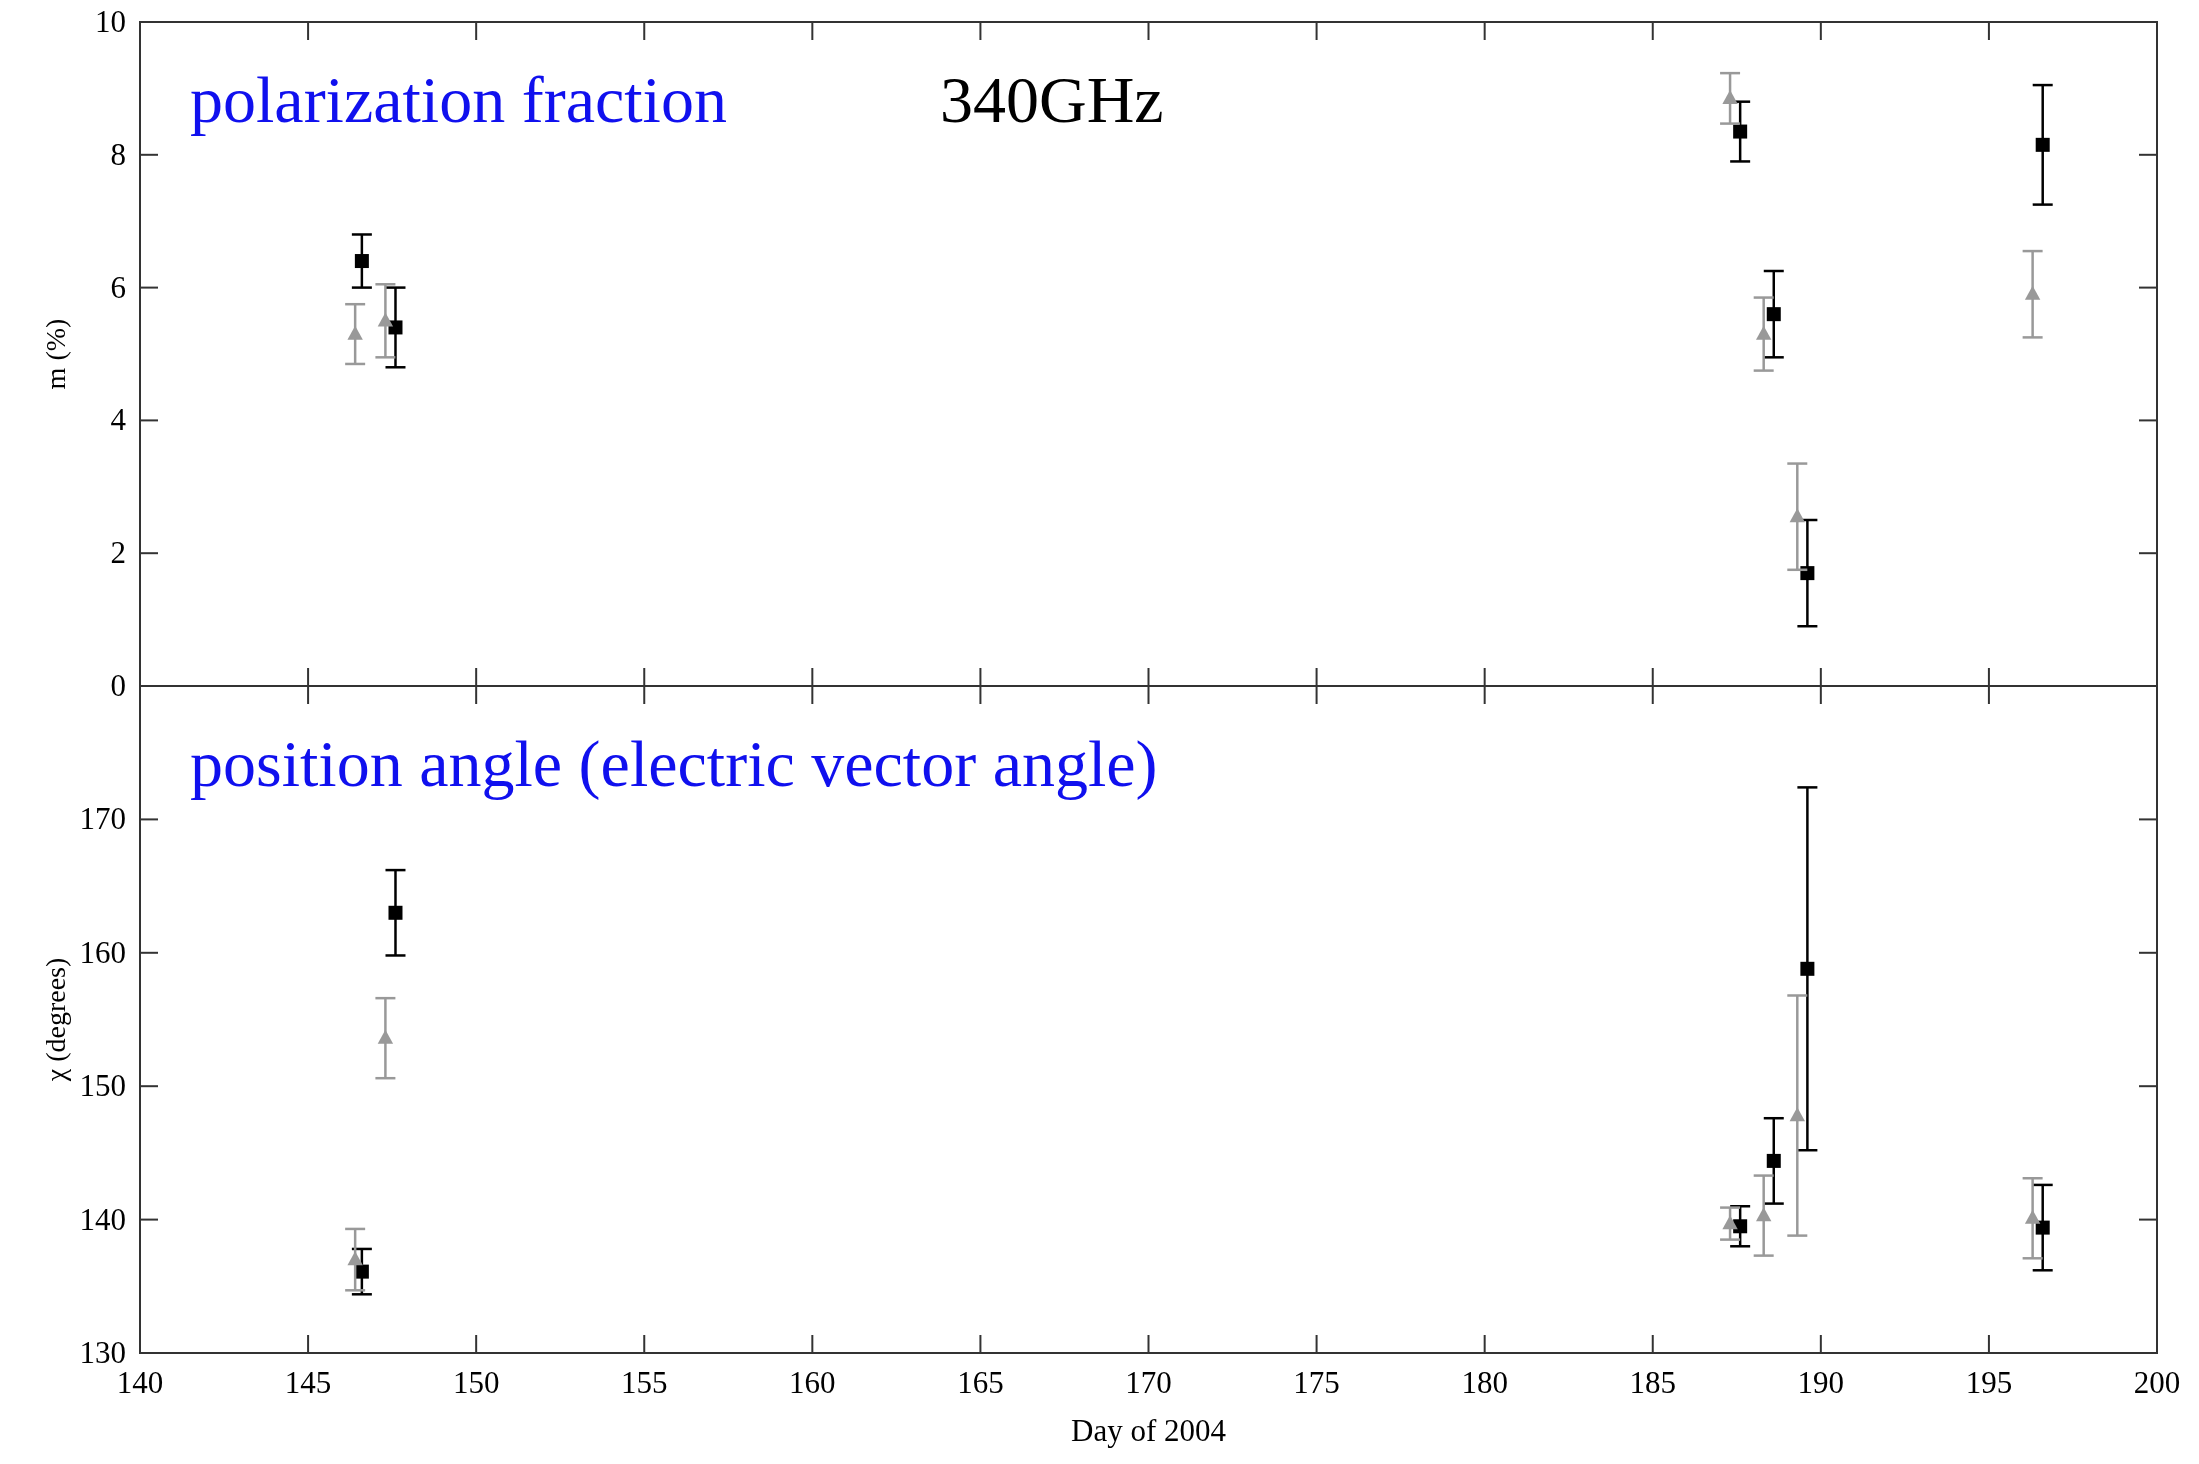  What do you see at coordinates (1316, 1382) in the screenshot?
I see `x-tick-label: 175` at bounding box center [1316, 1382].